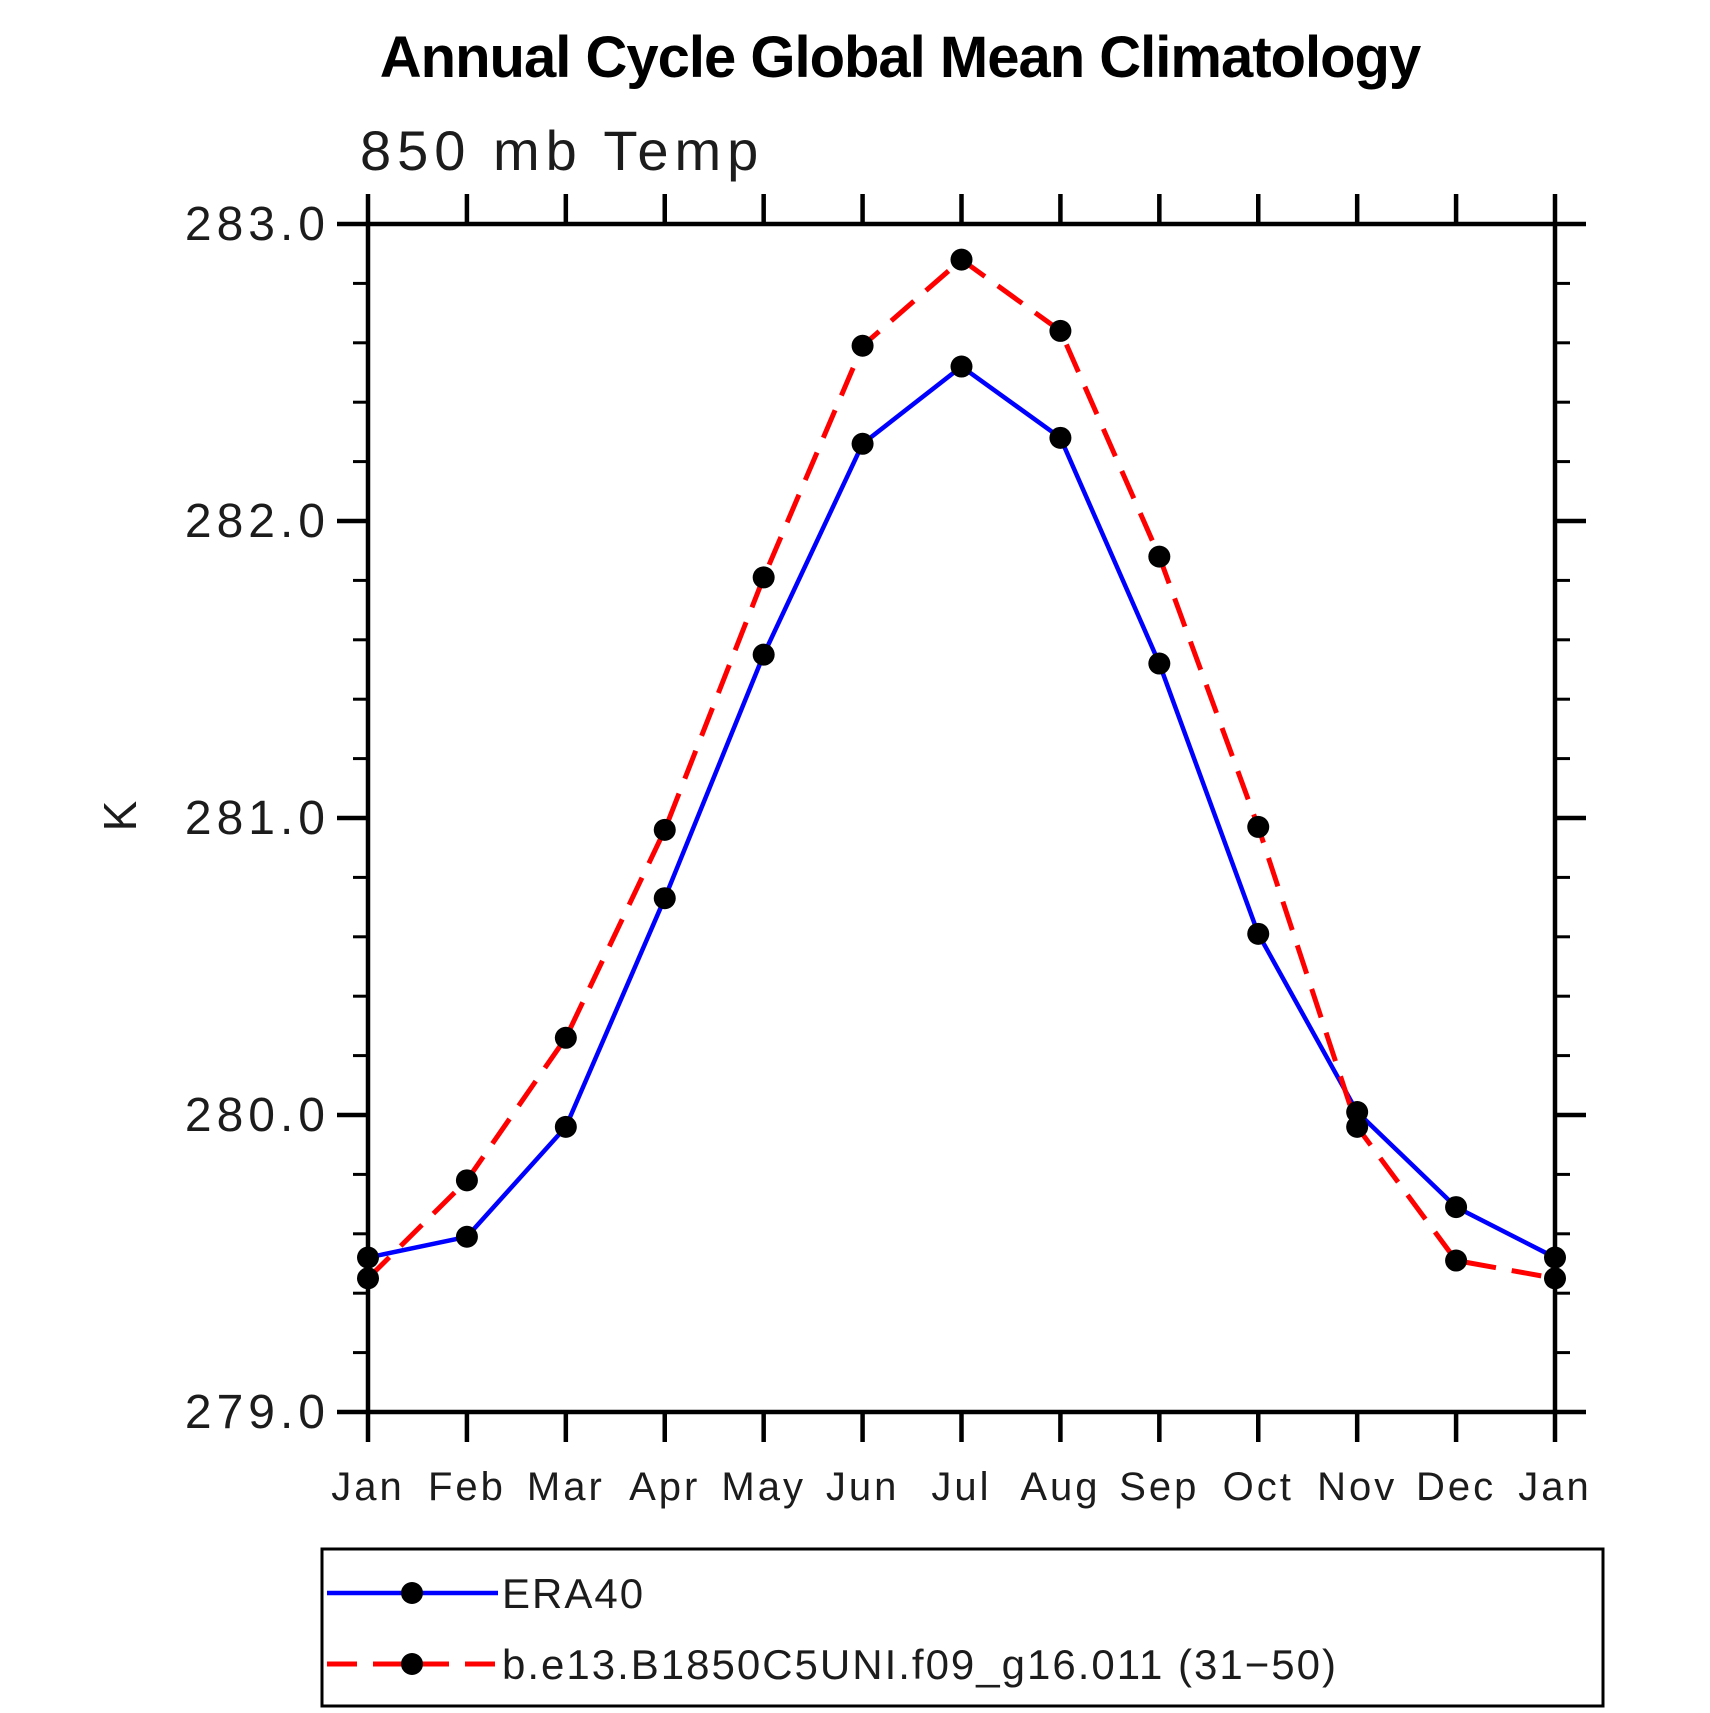  I want to click on y-tick-label: 281.0, so click(257, 818).